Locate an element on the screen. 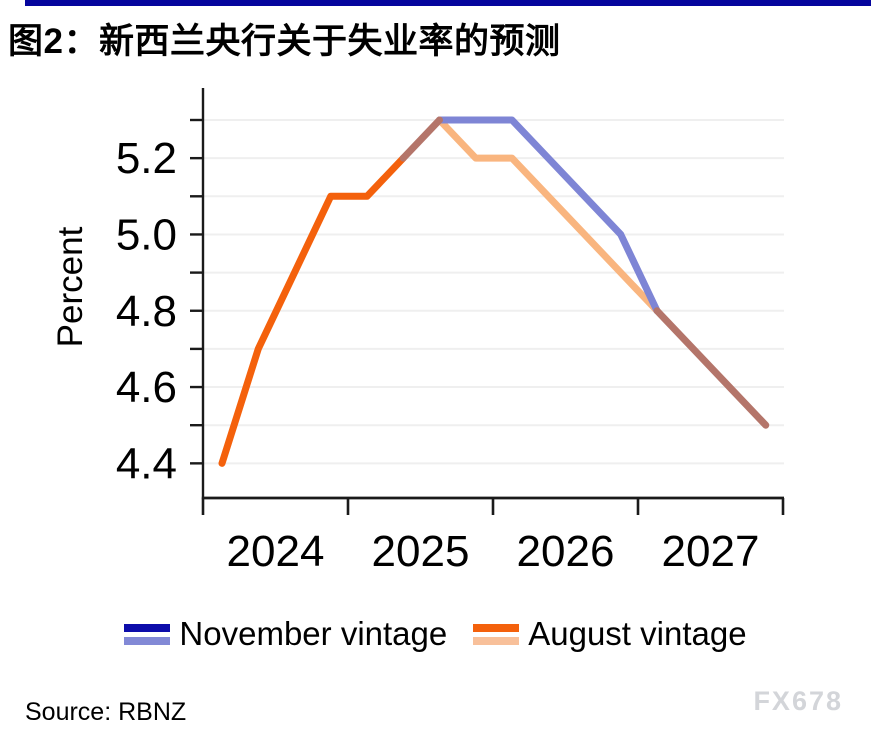  y-axis-title: Percent is located at coordinates (70, 286).